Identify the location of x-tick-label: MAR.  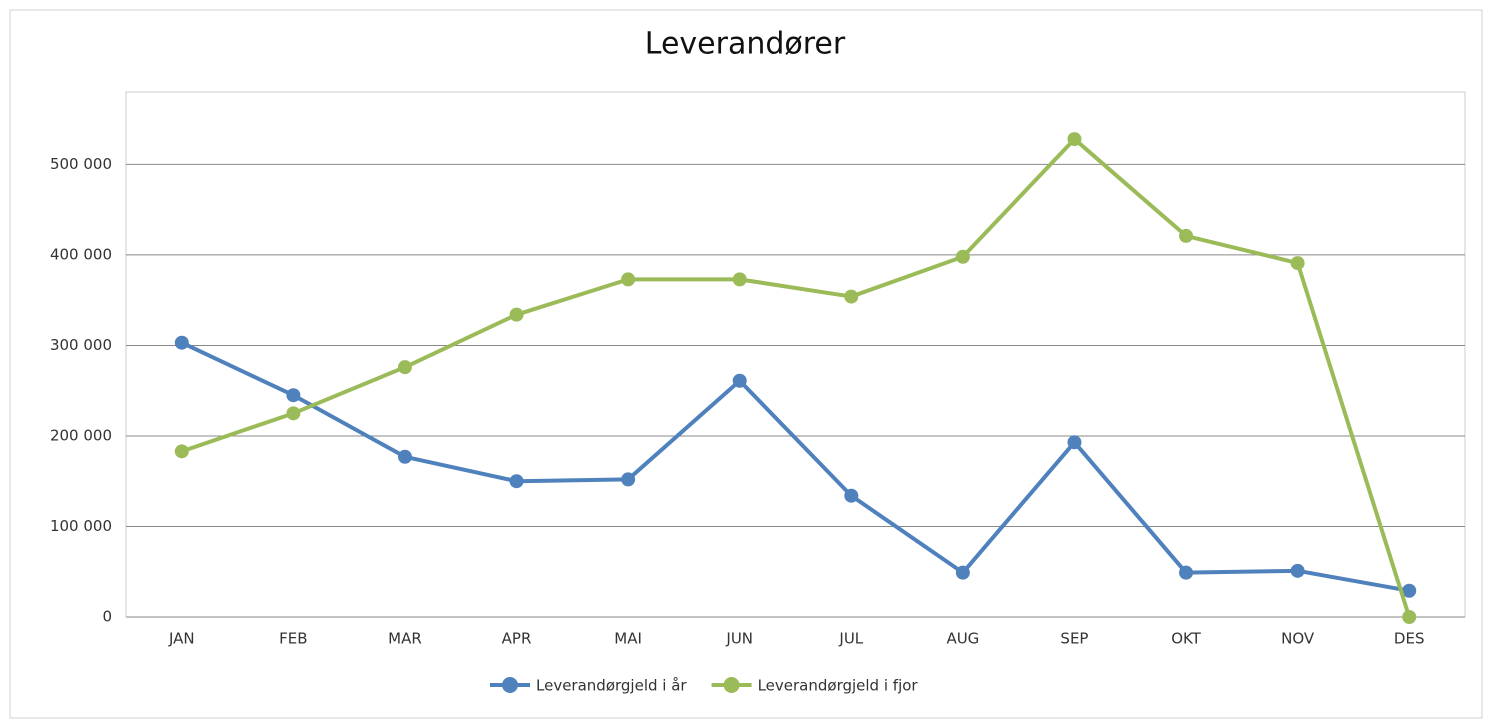
(405, 639).